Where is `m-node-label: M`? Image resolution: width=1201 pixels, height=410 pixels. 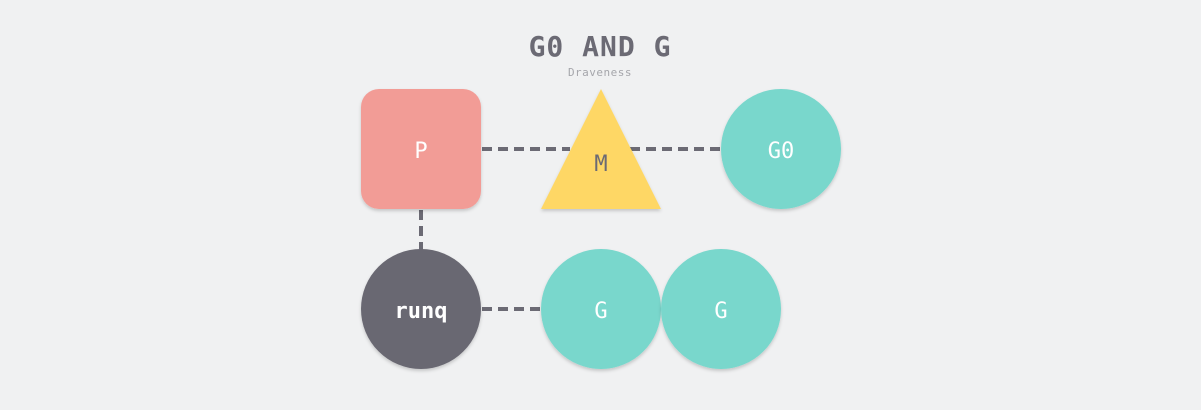 m-node-label: M is located at coordinates (600, 164).